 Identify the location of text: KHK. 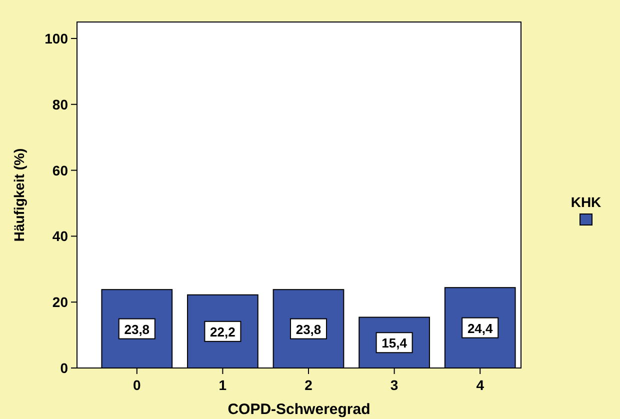
(586, 202).